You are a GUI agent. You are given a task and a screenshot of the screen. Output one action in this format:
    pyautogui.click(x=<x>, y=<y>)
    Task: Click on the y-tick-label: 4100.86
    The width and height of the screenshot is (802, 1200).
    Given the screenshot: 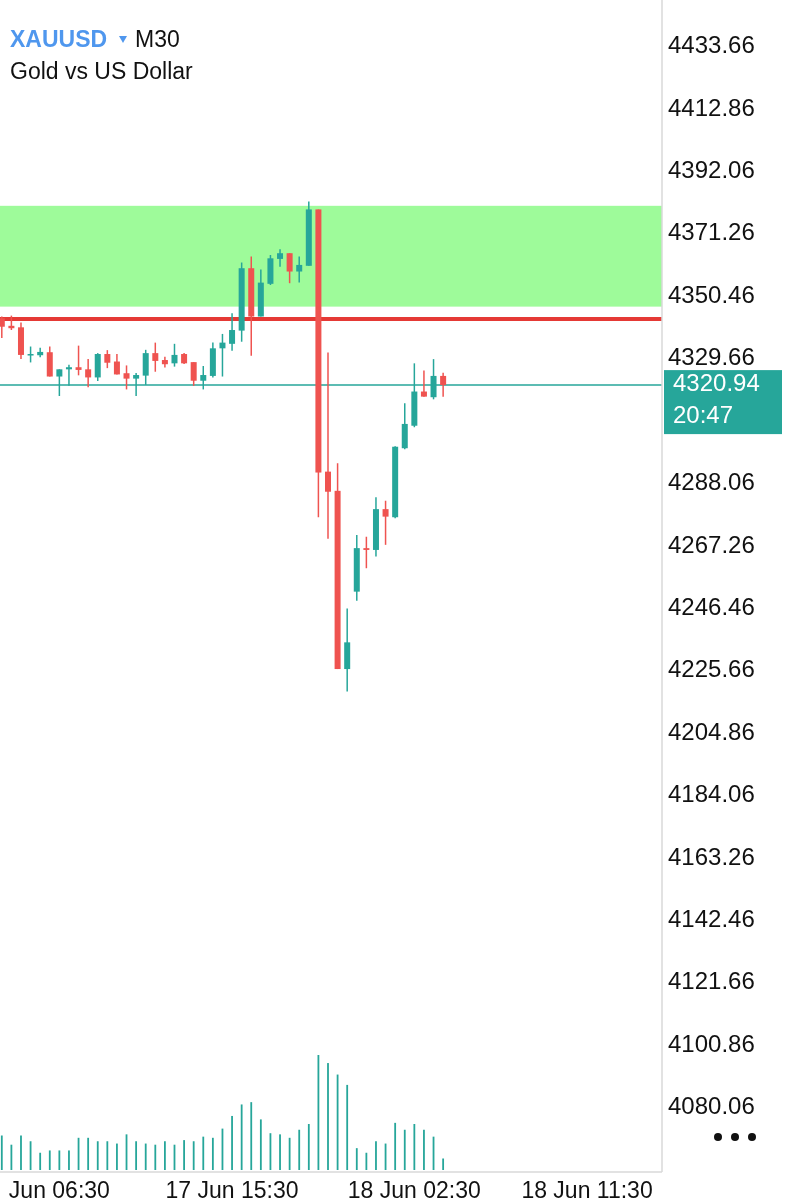 What is the action you would take?
    pyautogui.click(x=711, y=1043)
    